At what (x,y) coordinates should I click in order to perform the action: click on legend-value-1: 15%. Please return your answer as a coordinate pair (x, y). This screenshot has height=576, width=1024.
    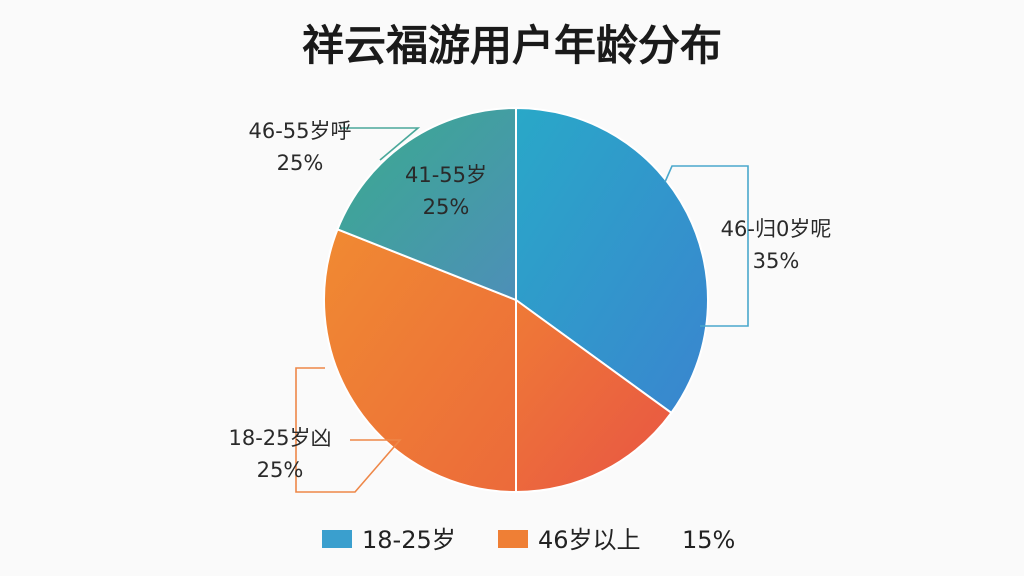
    Looking at the image, I should click on (708, 540).